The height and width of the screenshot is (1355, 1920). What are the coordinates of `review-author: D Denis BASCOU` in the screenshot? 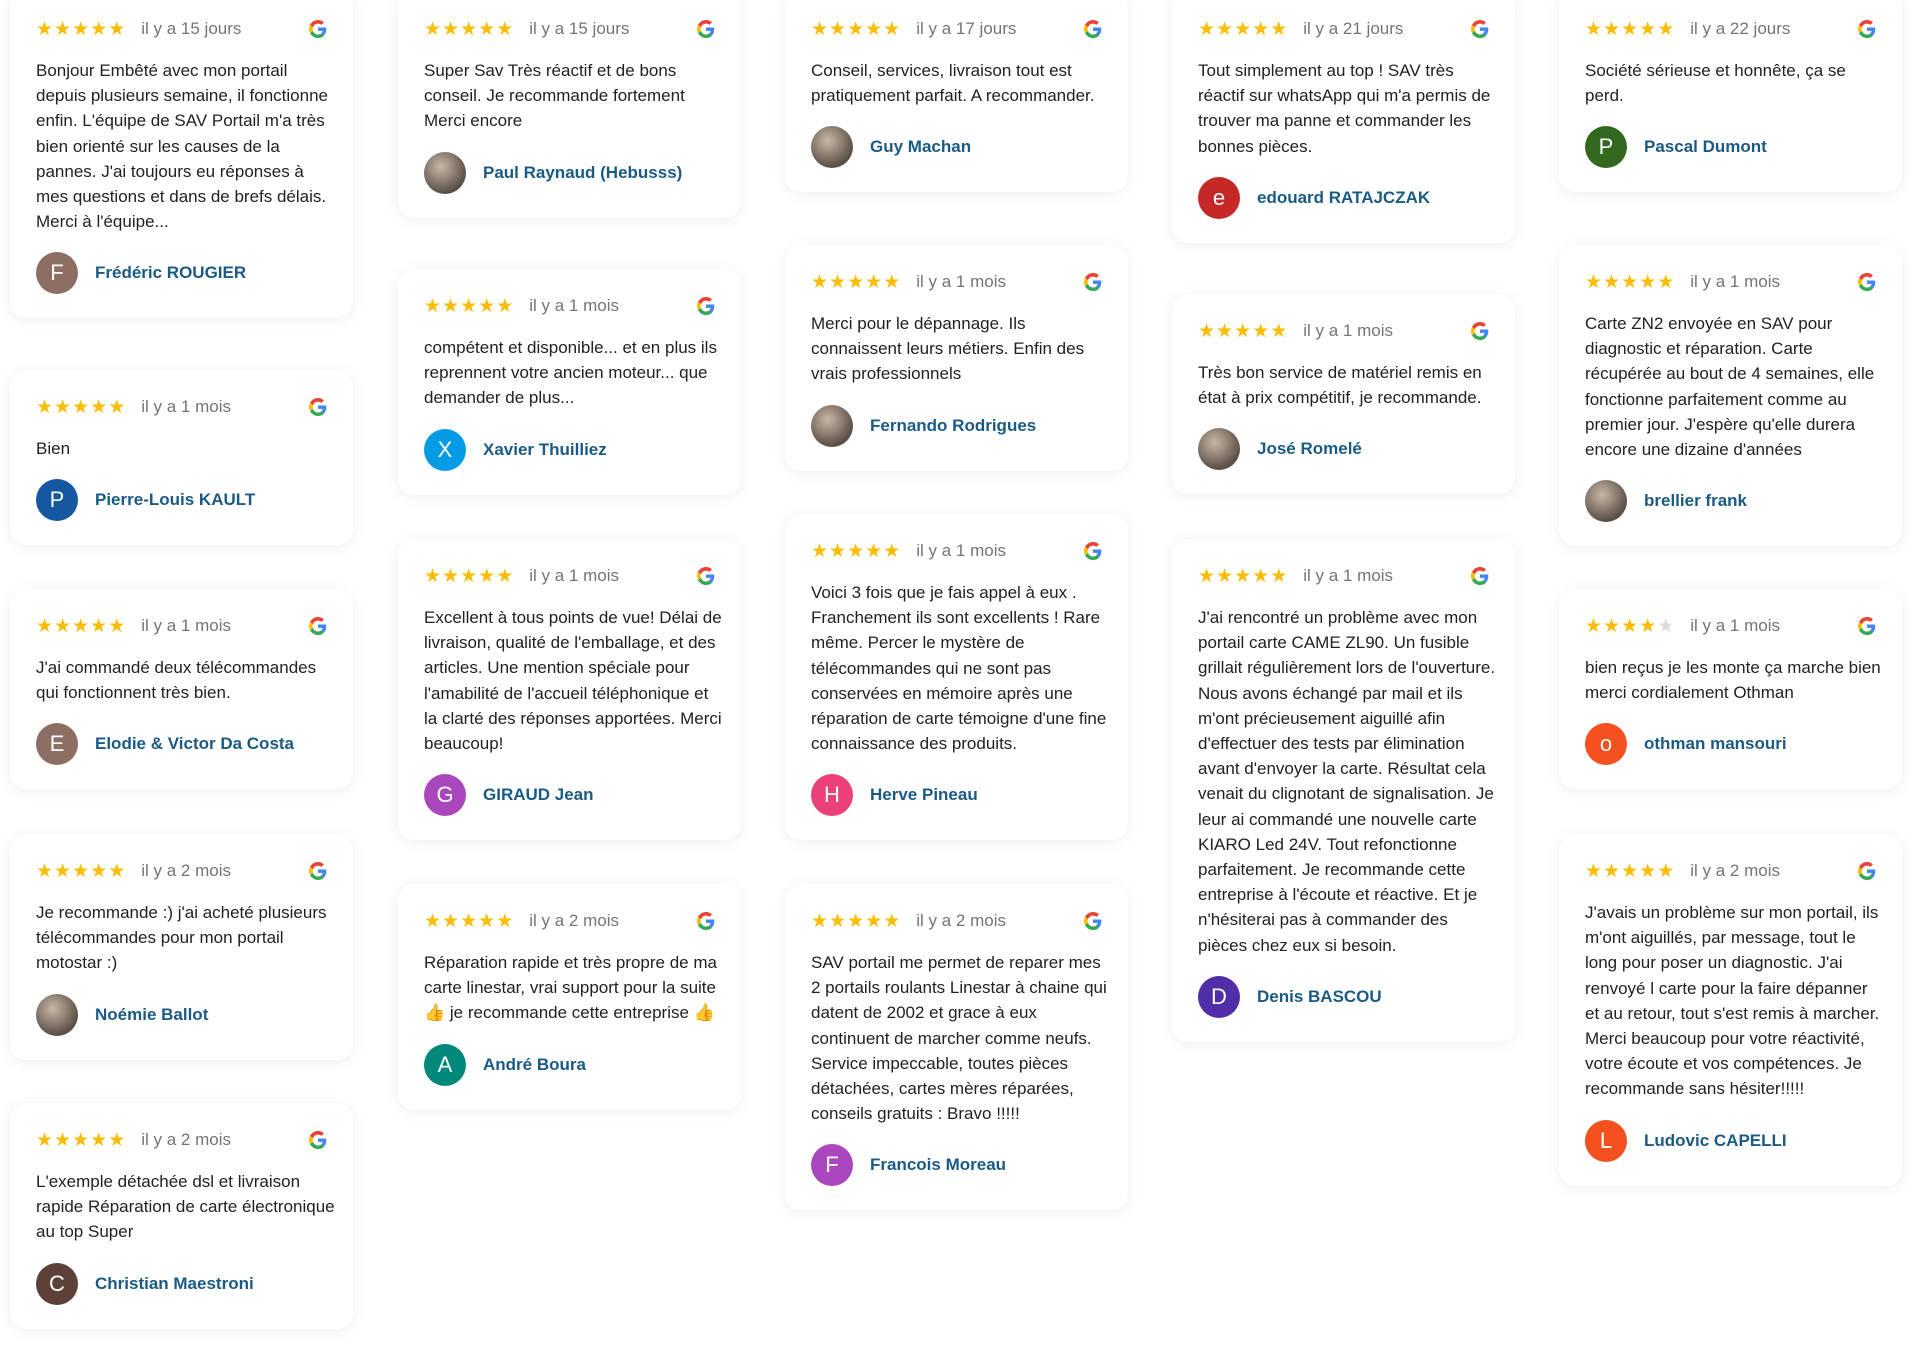 It's located at (1343, 996).